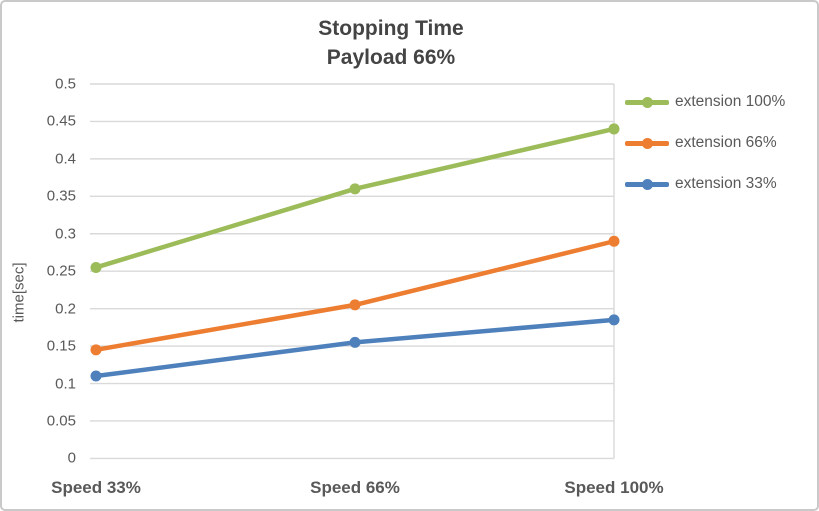  Describe the element at coordinates (726, 183) in the screenshot. I see `legend-label: extension 33%` at that location.